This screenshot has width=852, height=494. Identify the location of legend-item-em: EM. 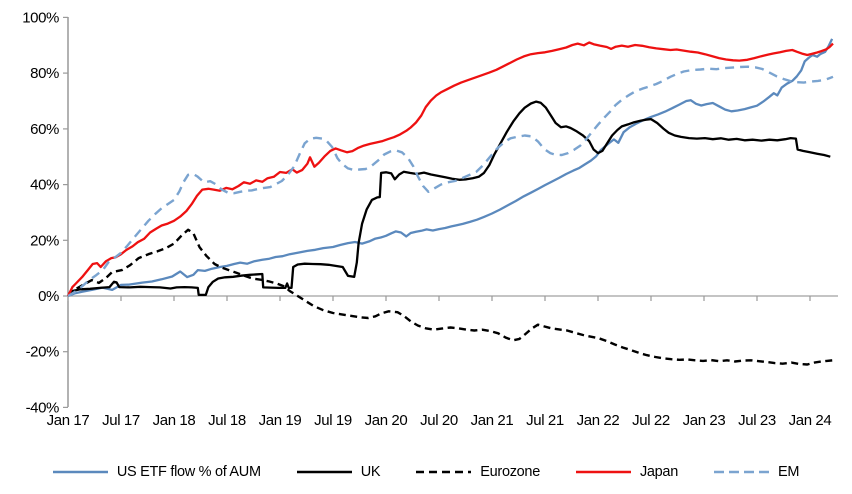
(756, 472).